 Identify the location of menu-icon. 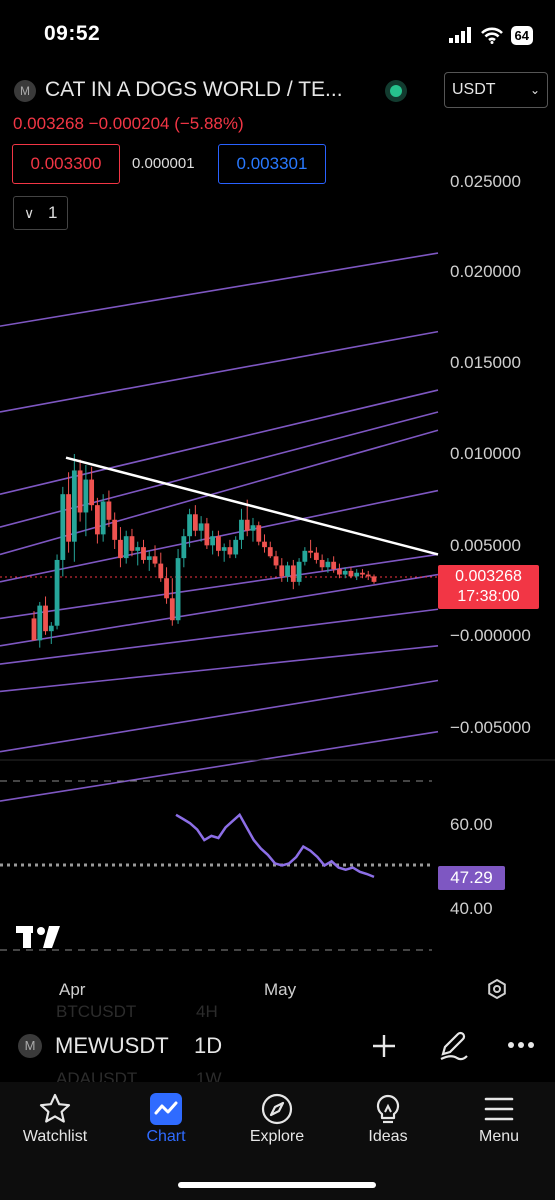
(499, 1109).